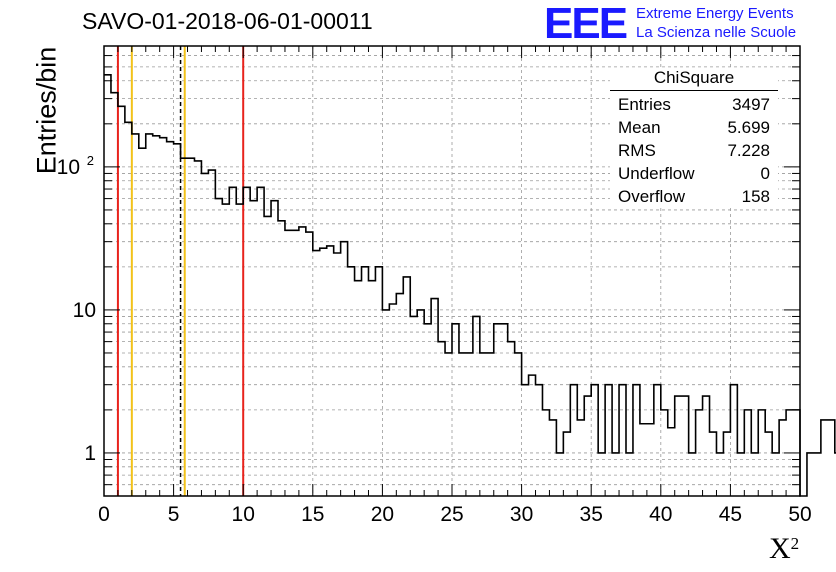 The width and height of the screenshot is (836, 572). Describe the element at coordinates (644, 104) in the screenshot. I see `stat-label: Entries` at that location.